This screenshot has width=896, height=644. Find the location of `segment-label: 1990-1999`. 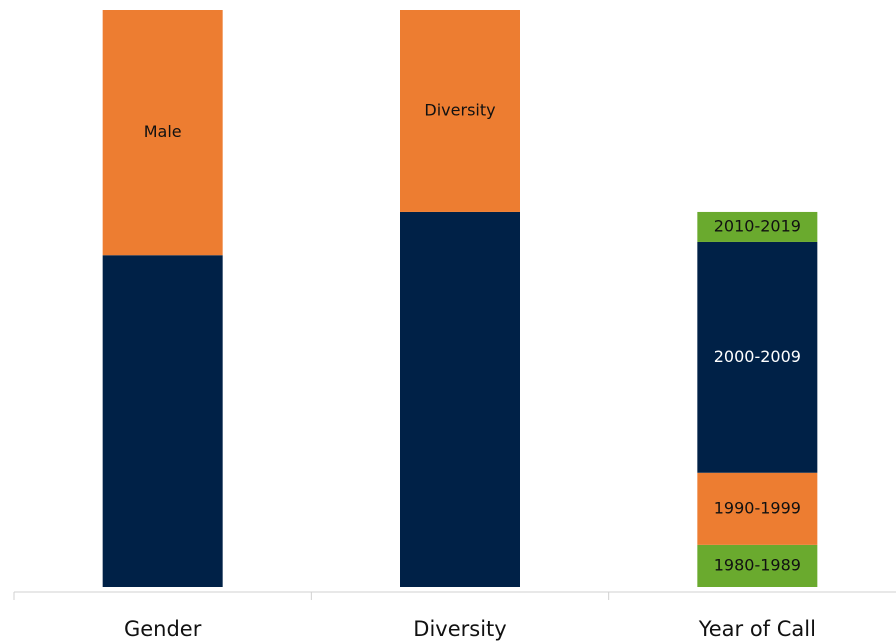

segment-label: 1990-1999 is located at coordinates (757, 507).